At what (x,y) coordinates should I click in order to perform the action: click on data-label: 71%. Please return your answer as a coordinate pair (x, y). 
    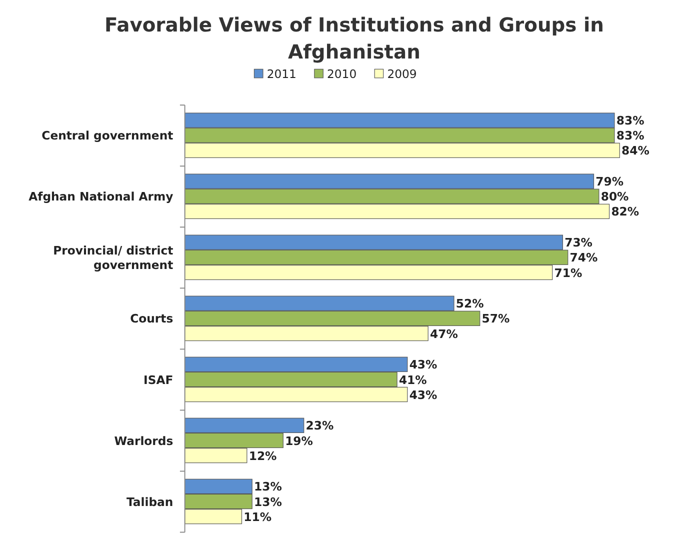
    Looking at the image, I should click on (568, 273).